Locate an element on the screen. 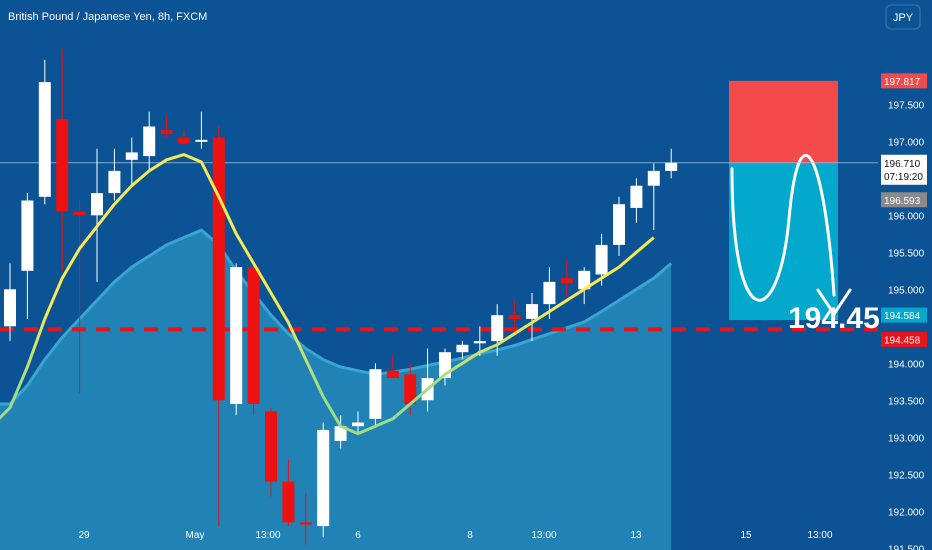 Image resolution: width=932 pixels, height=550 pixels. current-price-tag: 196.710 is located at coordinates (902, 164).